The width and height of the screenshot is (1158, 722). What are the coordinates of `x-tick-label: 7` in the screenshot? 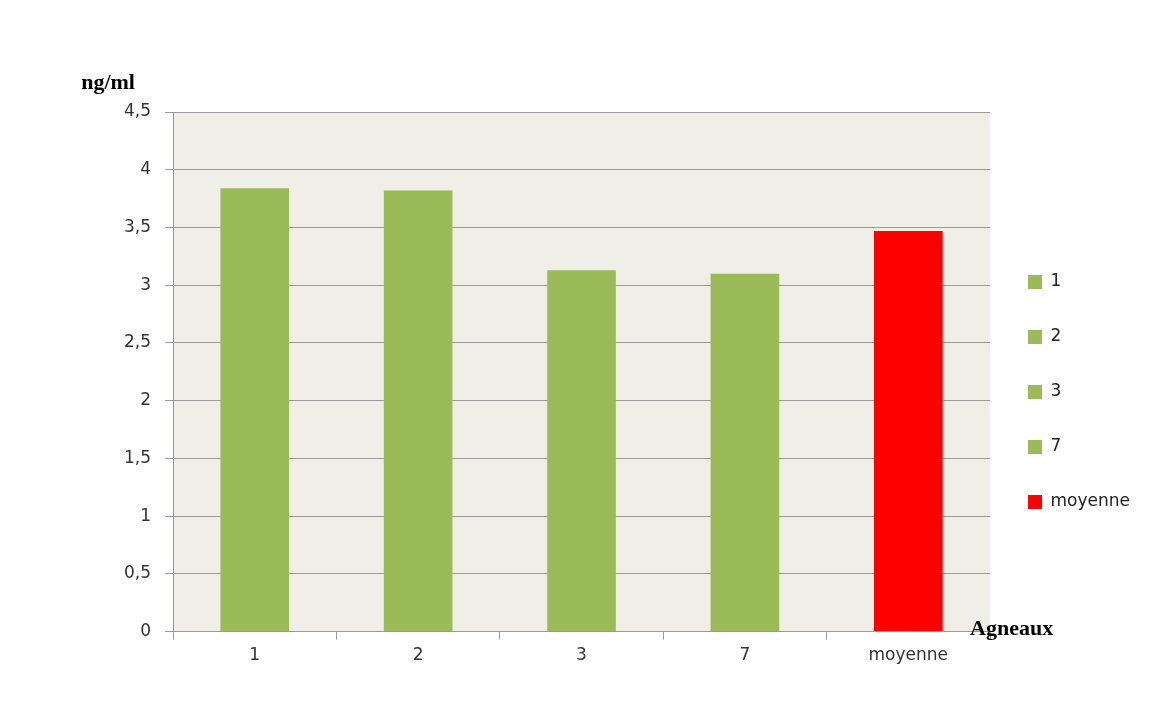 It's located at (745, 654).